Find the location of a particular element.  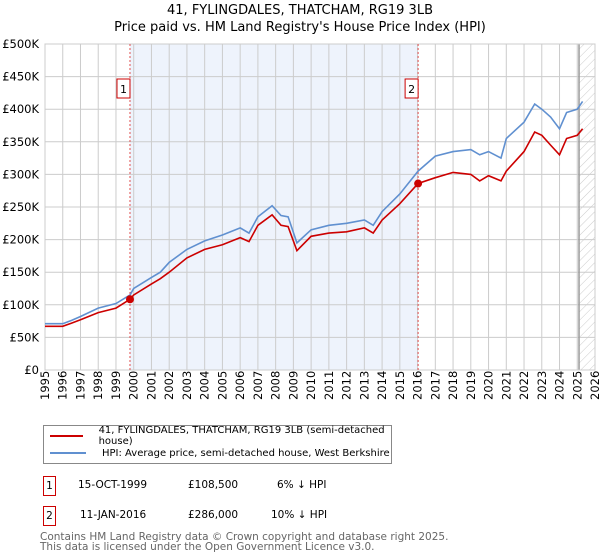

x-tick-label: 1995 is located at coordinates (45, 385).